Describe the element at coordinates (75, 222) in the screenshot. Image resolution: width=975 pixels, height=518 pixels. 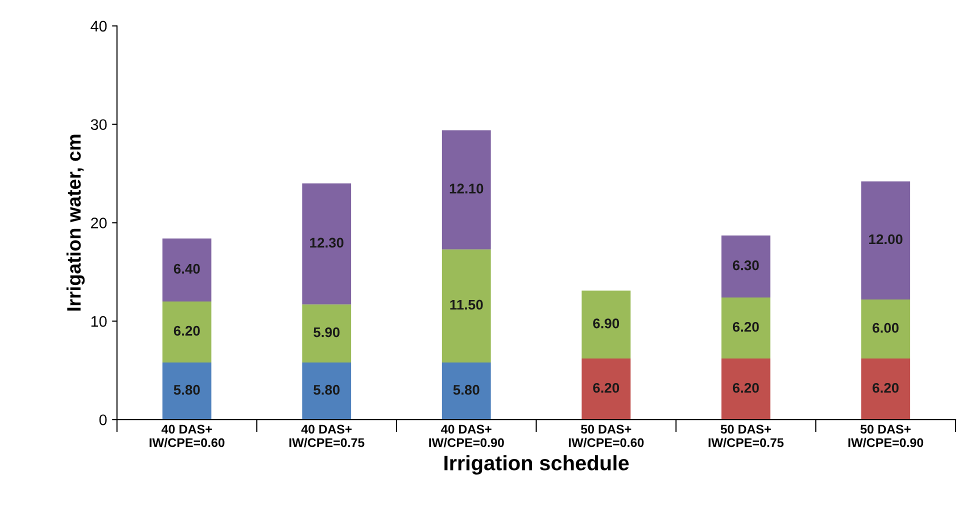
I see `y-axis-title: Irrigation water, cm` at that location.